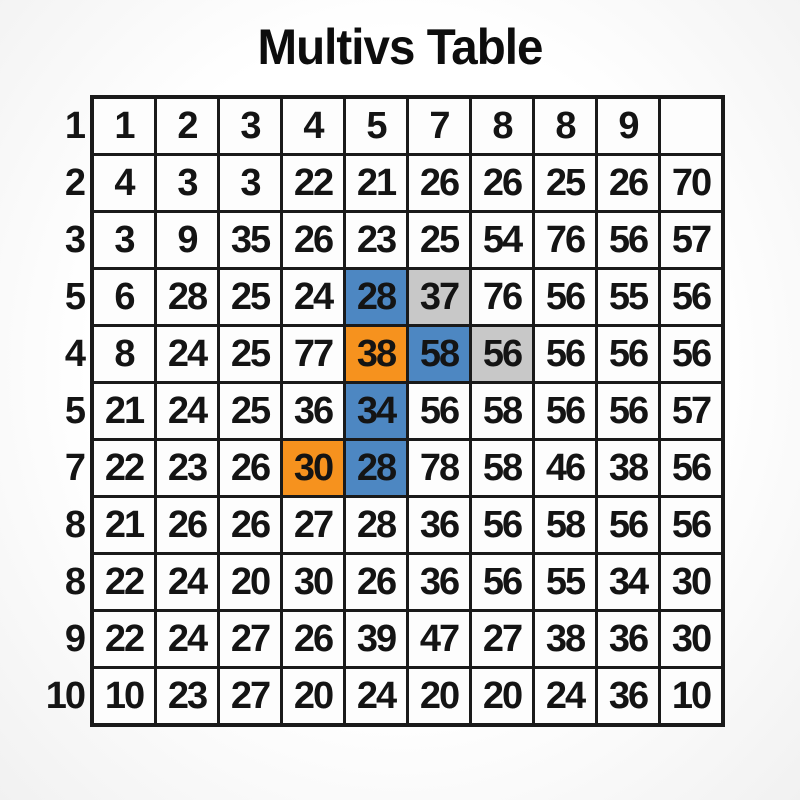 The image size is (800, 800). I want to click on table-cell: 70, so click(691, 183).